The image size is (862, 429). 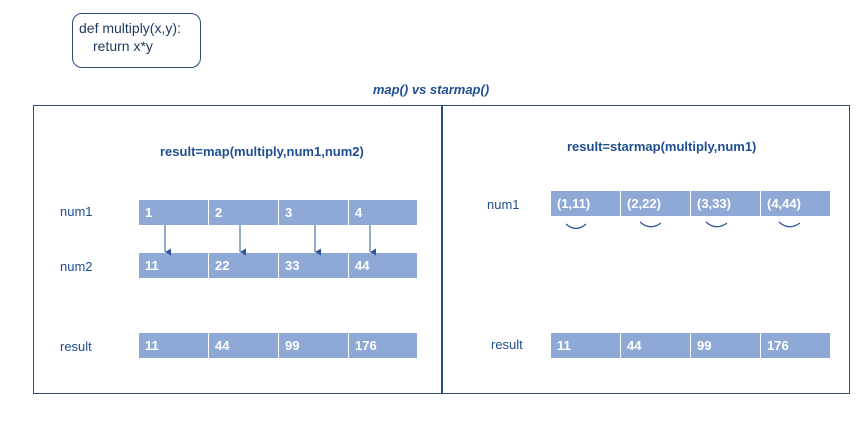 I want to click on left-num2-cell: 33, so click(x=314, y=265).